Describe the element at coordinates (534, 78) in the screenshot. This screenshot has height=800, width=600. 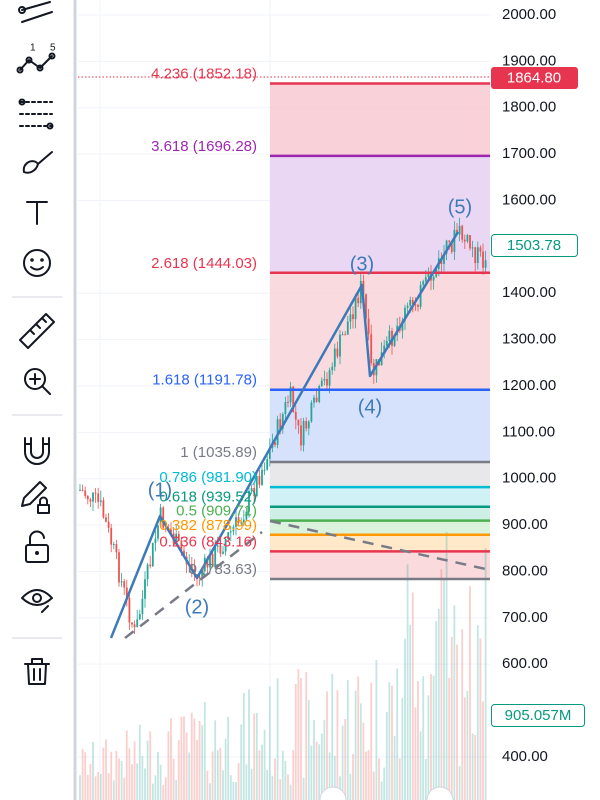
I see `alert-price-tag` at that location.